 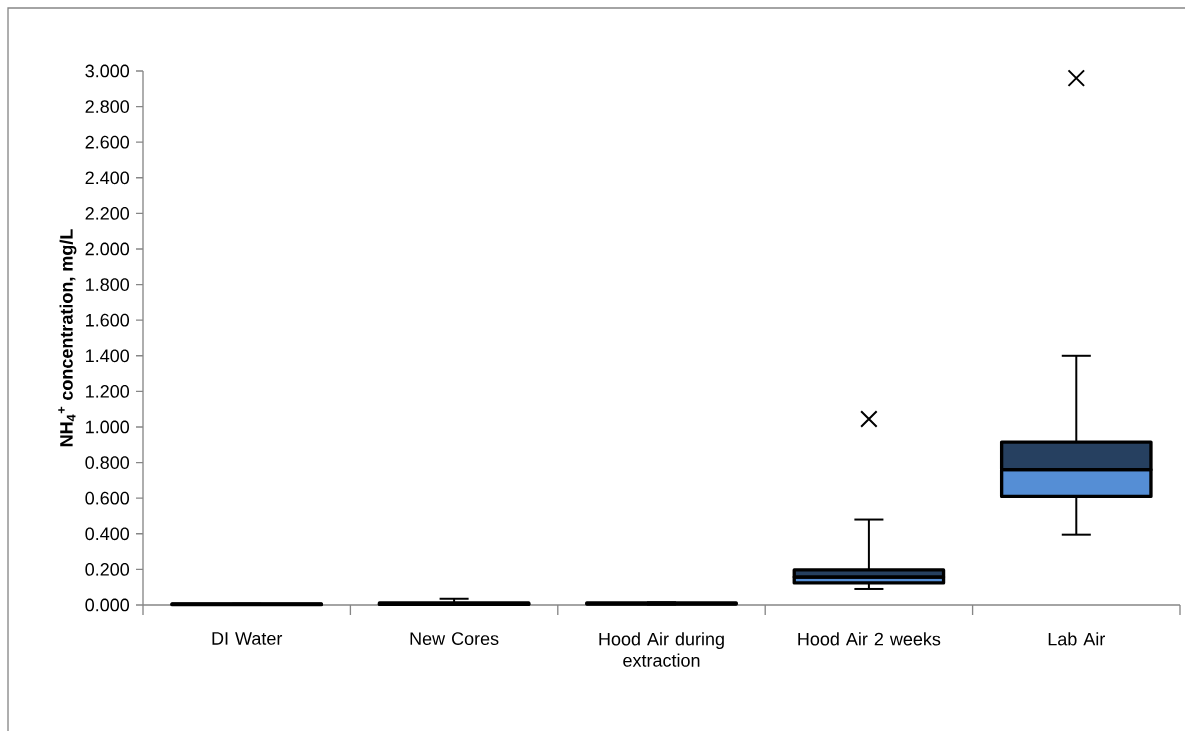 What do you see at coordinates (1076, 639) in the screenshot?
I see `x-tick-label: Lab Air` at bounding box center [1076, 639].